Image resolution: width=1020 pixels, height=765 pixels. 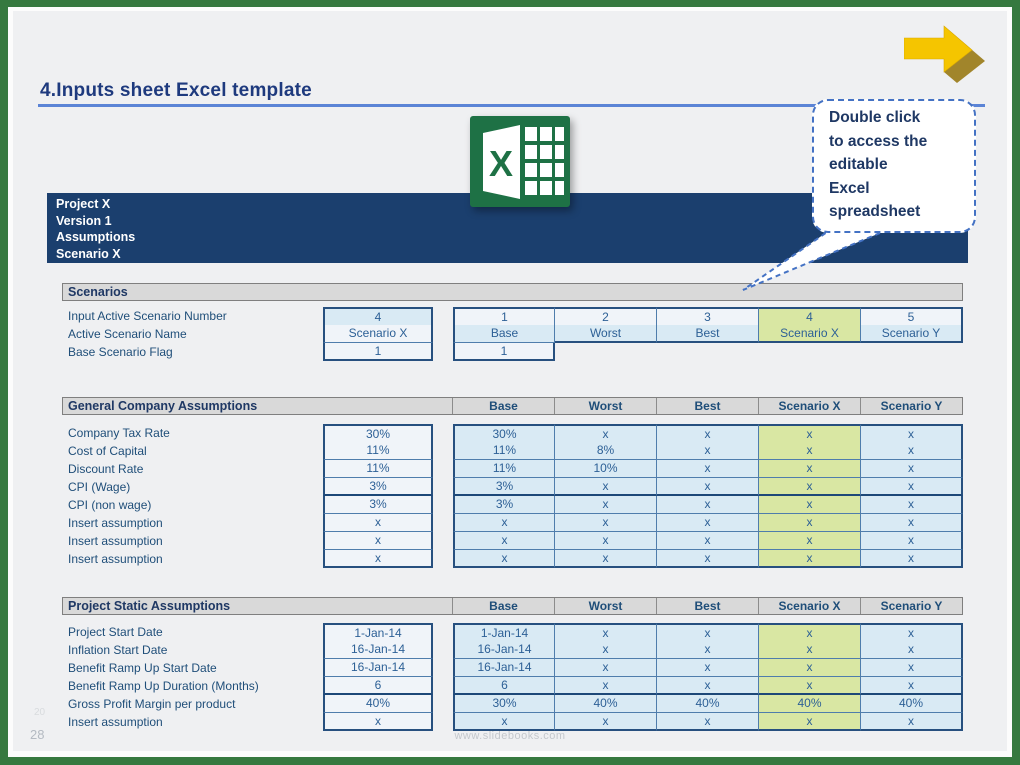 I want to click on table-row: CPI (non wage) 3% 3% x x x x, so click(x=512, y=505).